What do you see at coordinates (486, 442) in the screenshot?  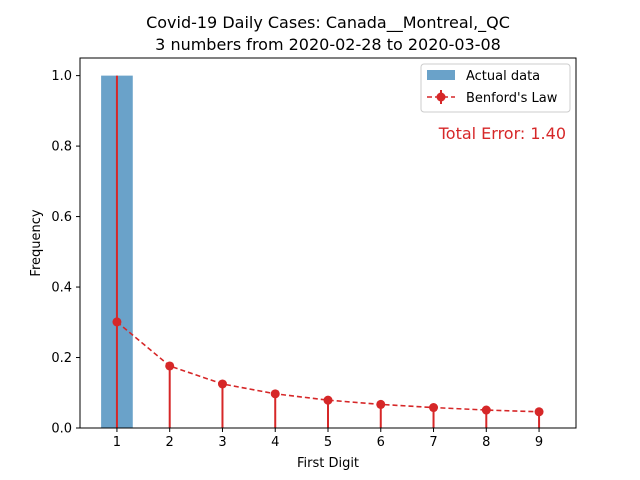 I see `x-tick-label-8: 8` at bounding box center [486, 442].